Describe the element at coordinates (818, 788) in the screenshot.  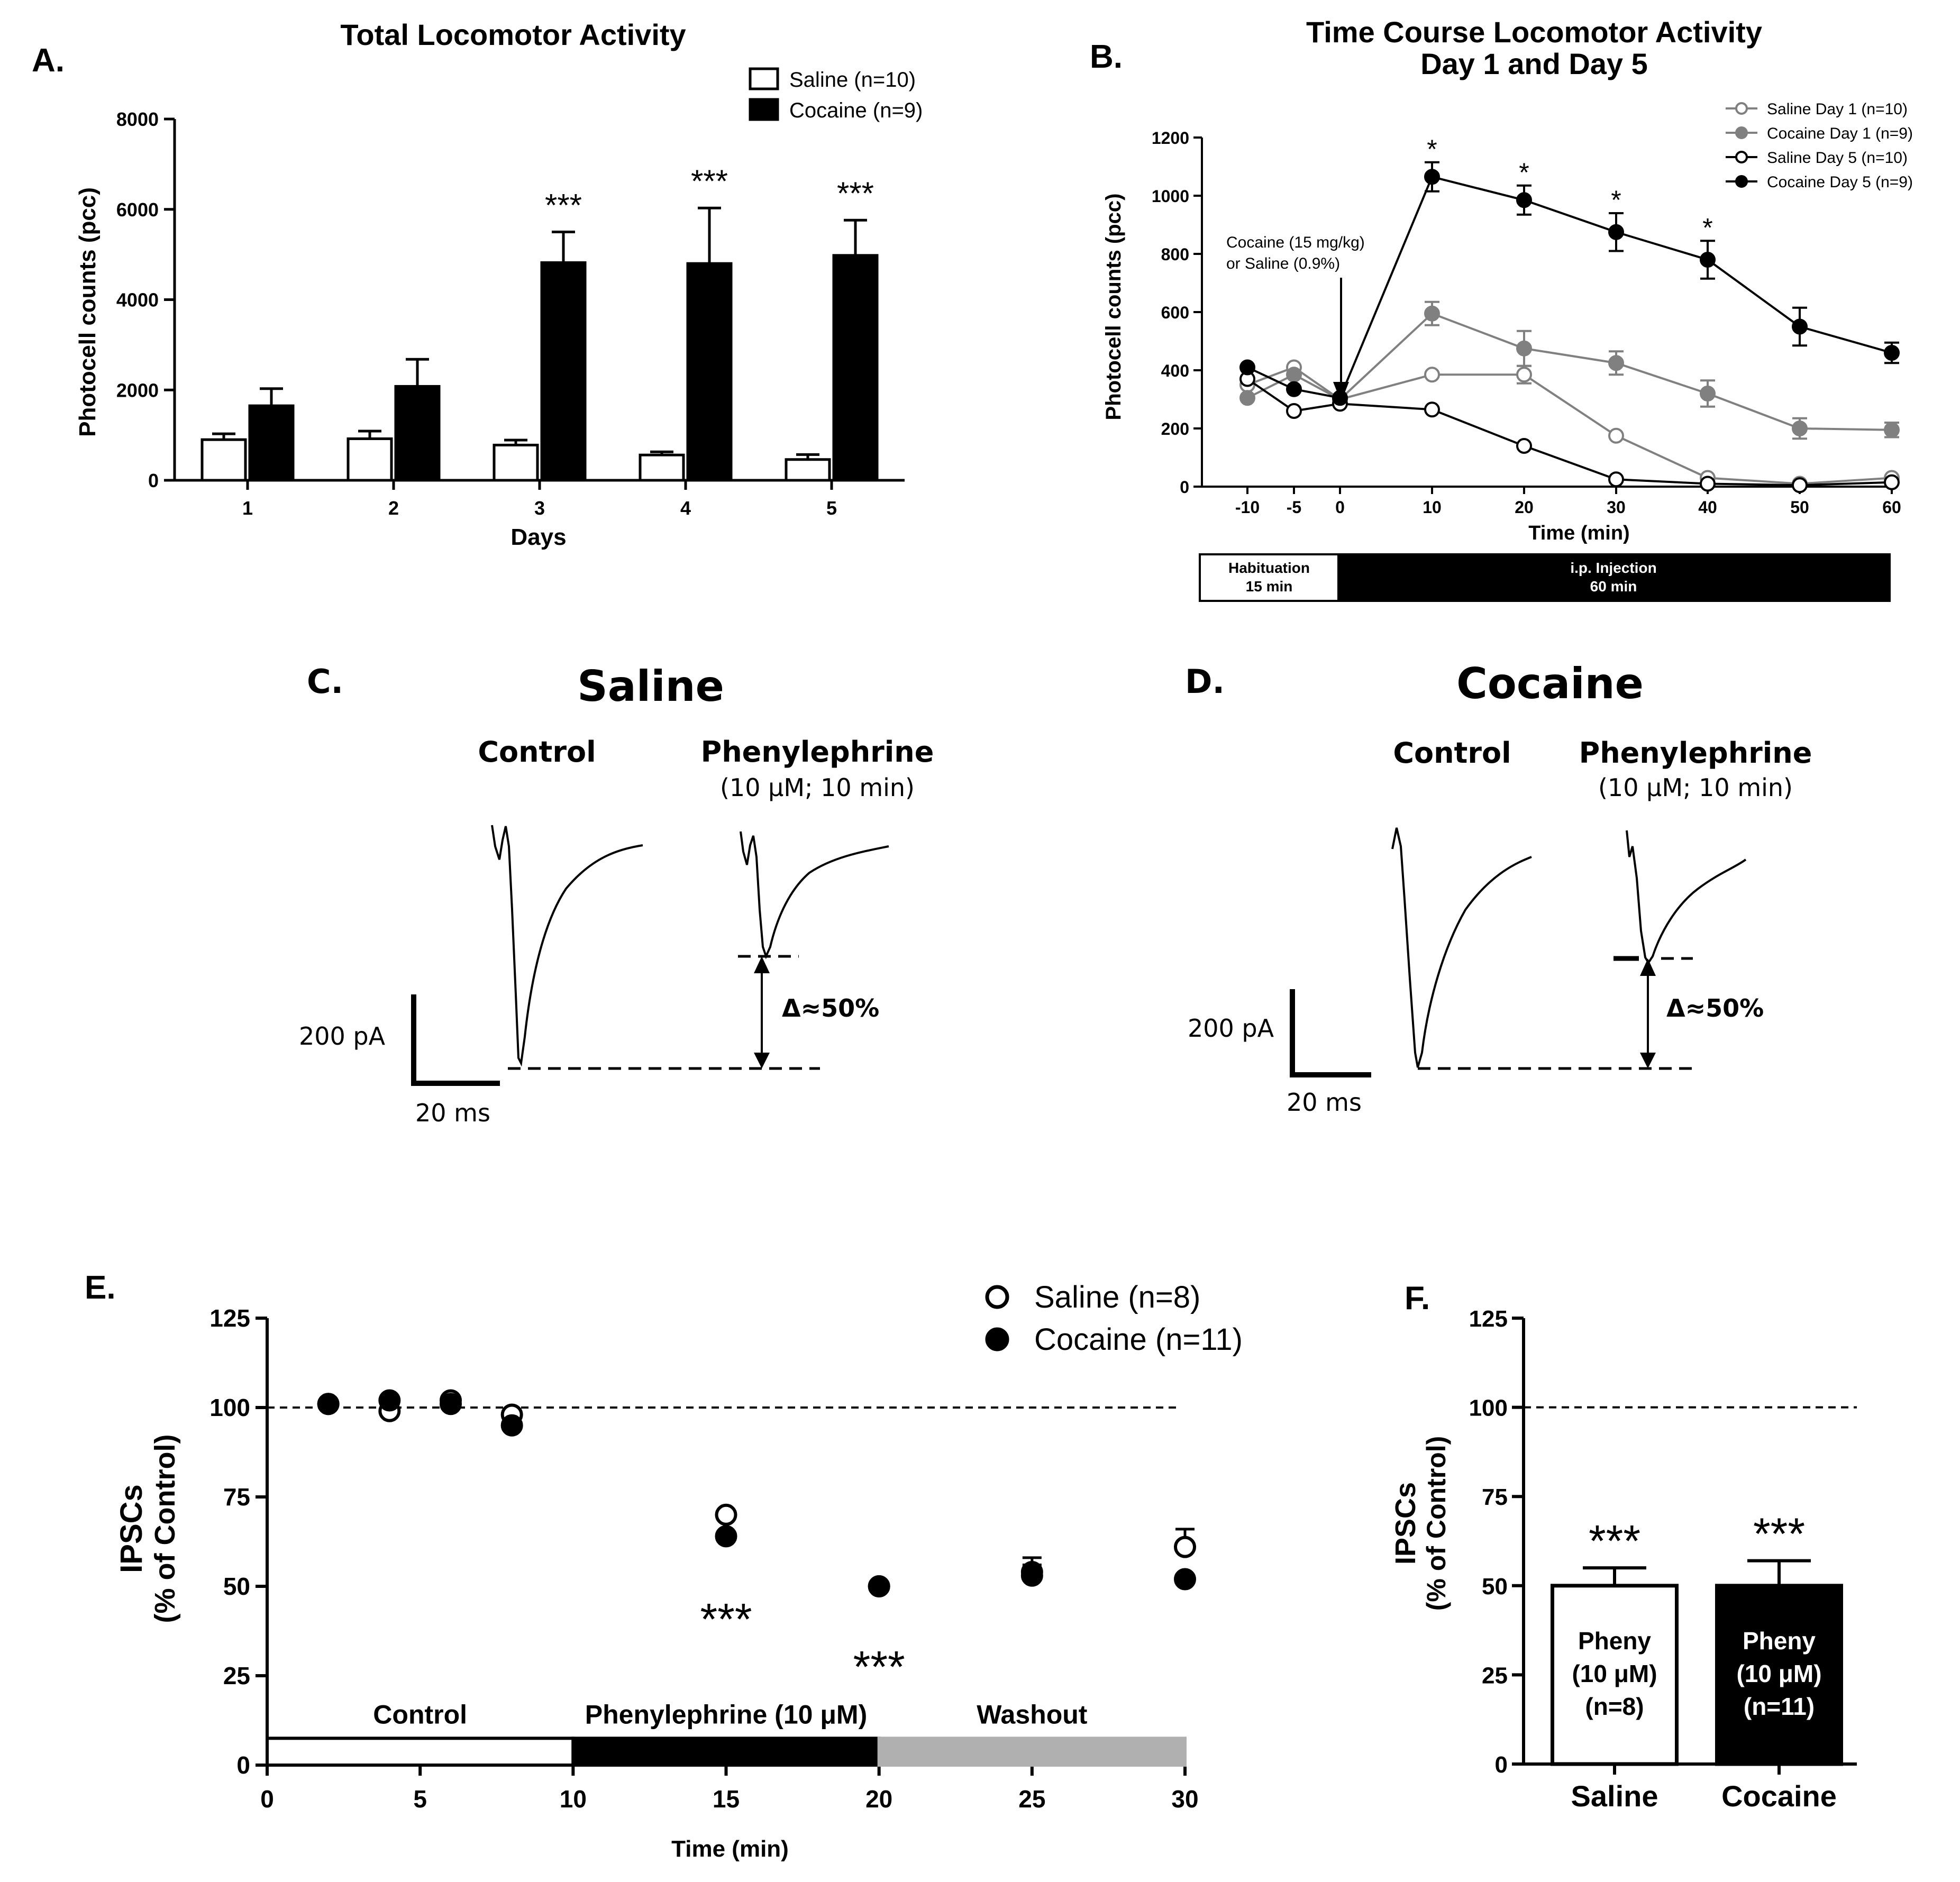
I see `panel-c-phenylephrine-dose: (10 μM; 10 min)` at that location.